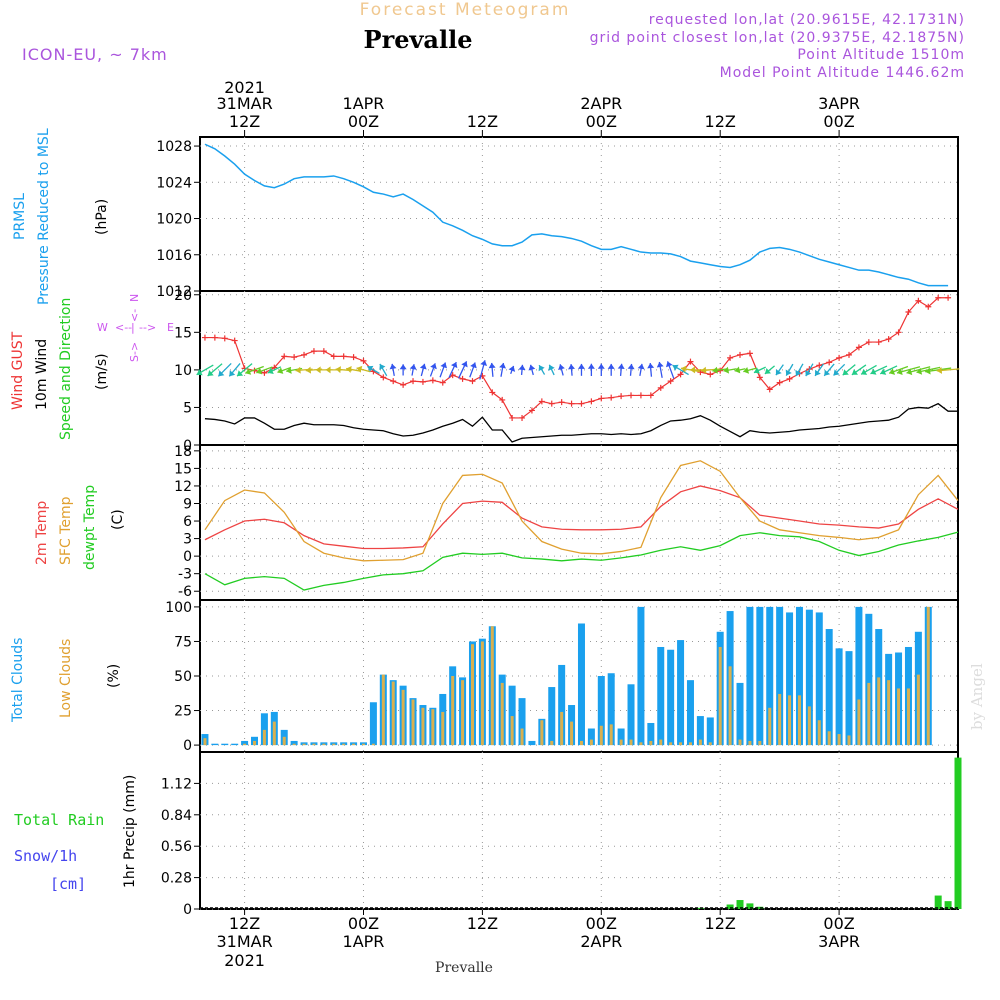  I want to click on temp2m-label: 2m Temp, so click(42, 533).